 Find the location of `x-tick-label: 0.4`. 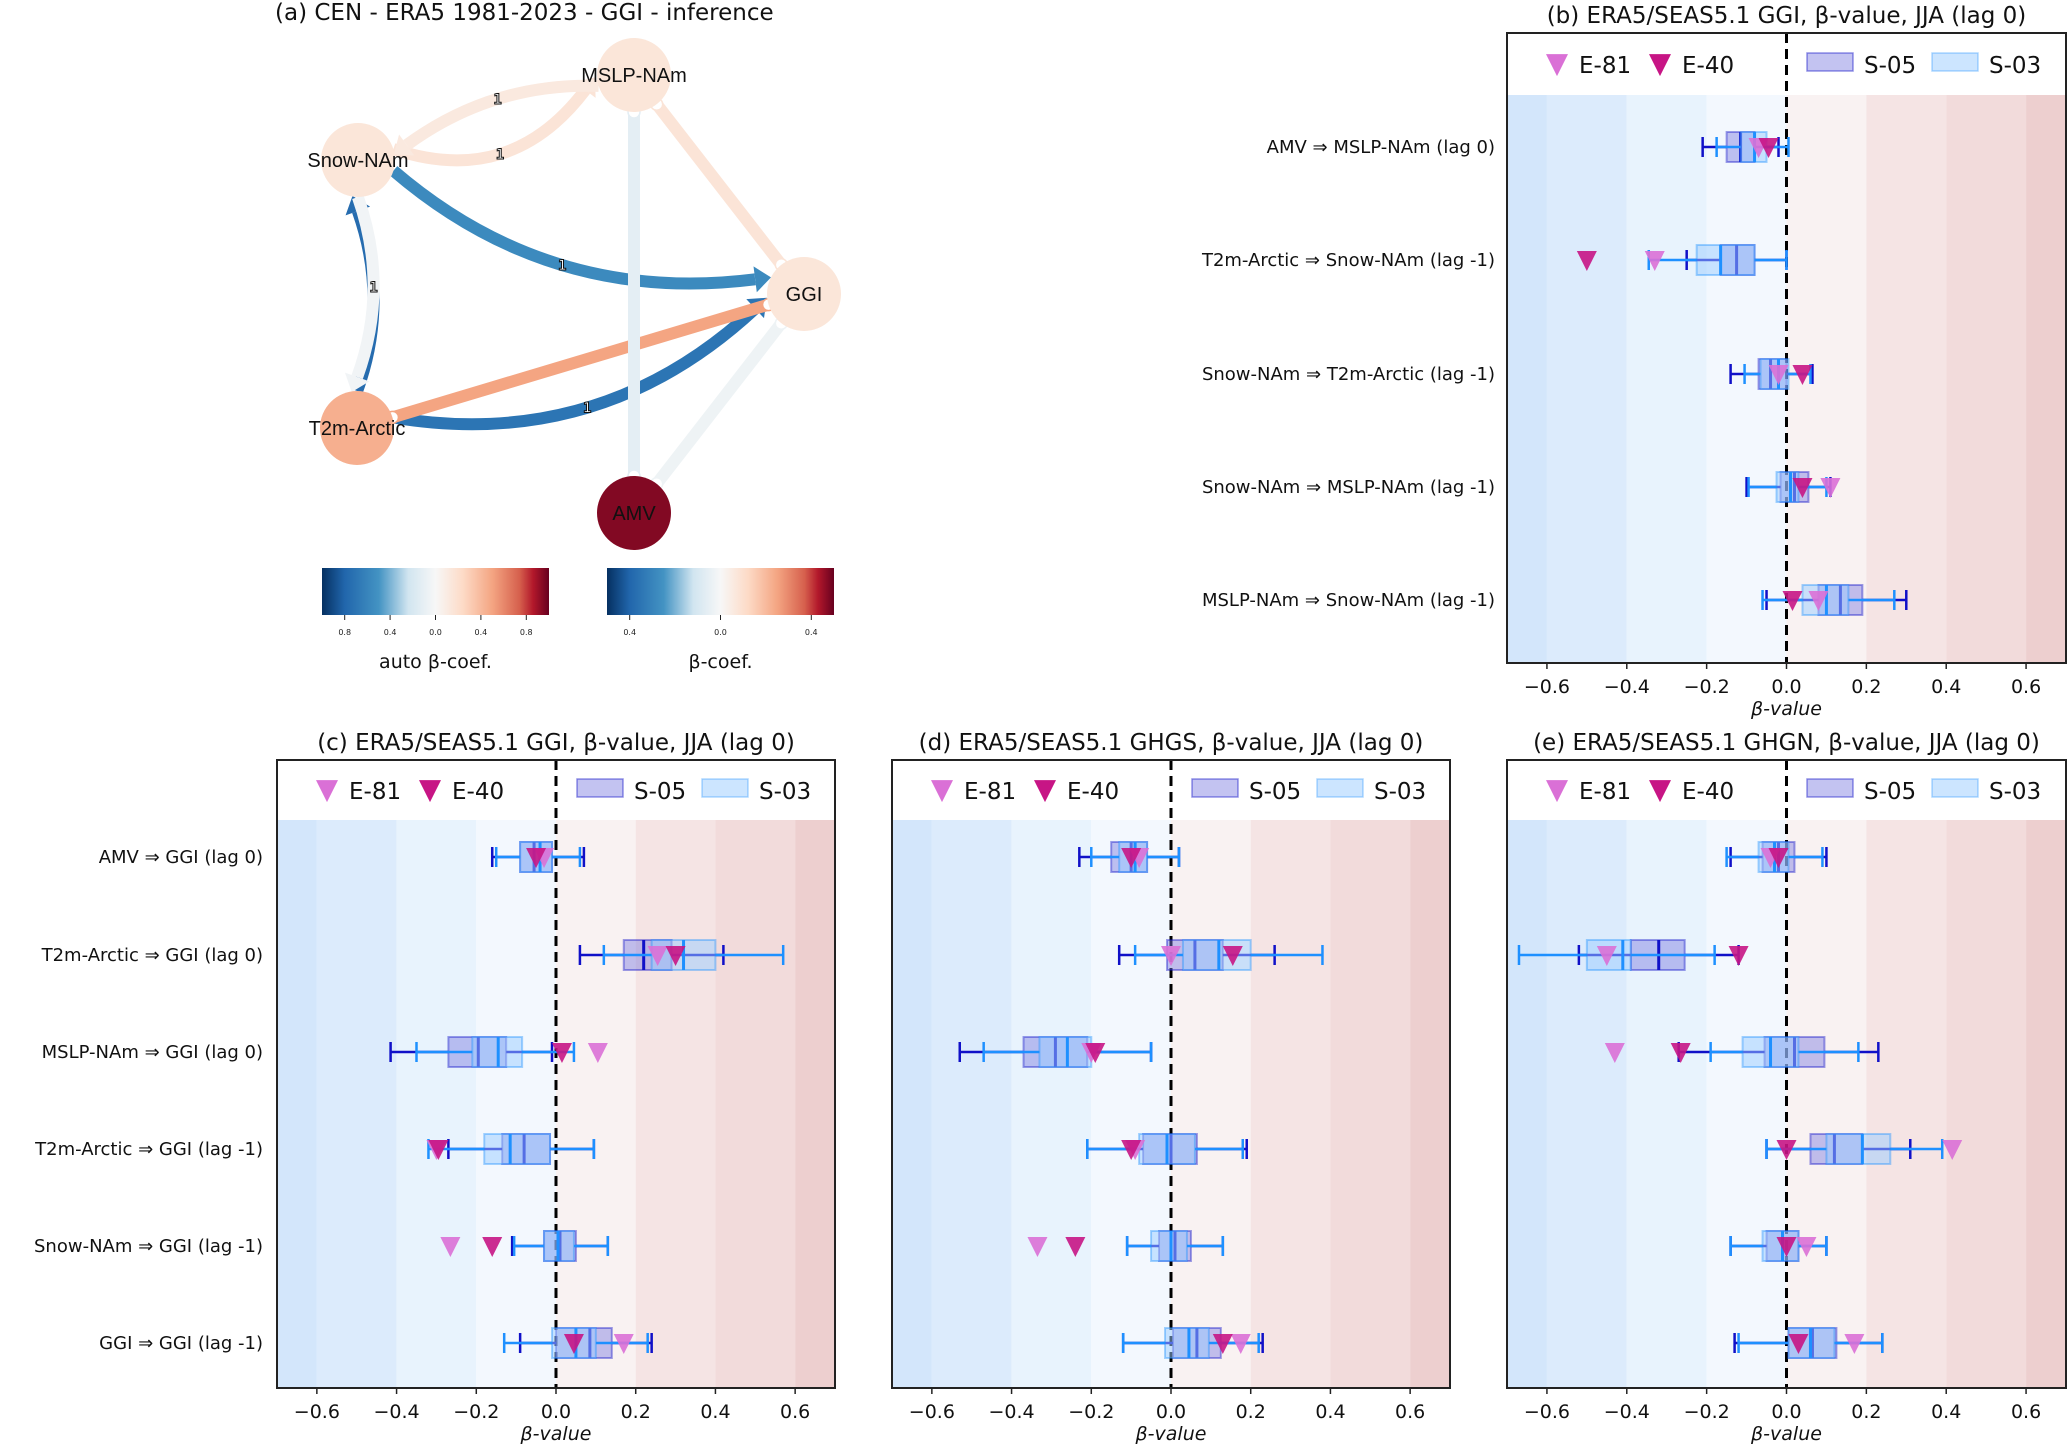

x-tick-label: 0.4 is located at coordinates (1946, 687).